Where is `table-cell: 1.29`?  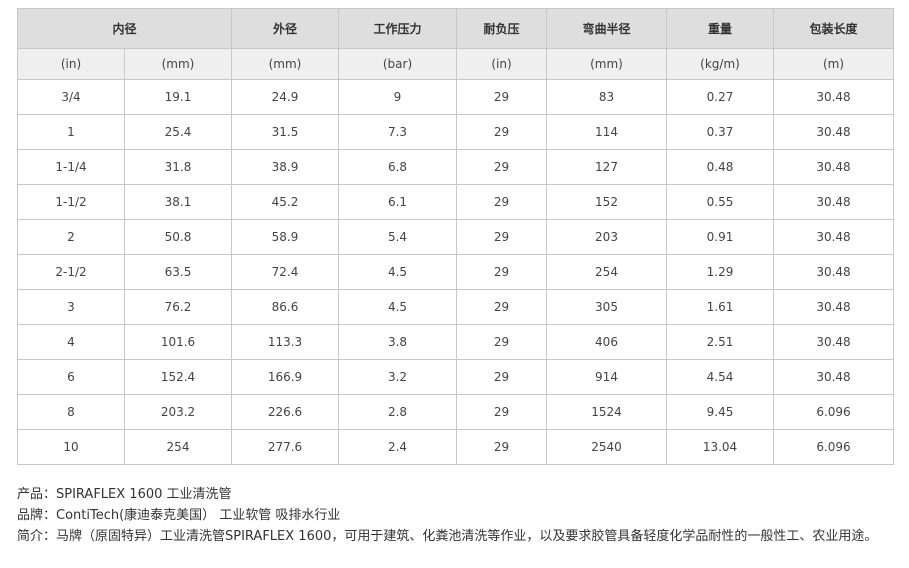
table-cell: 1.29 is located at coordinates (720, 272).